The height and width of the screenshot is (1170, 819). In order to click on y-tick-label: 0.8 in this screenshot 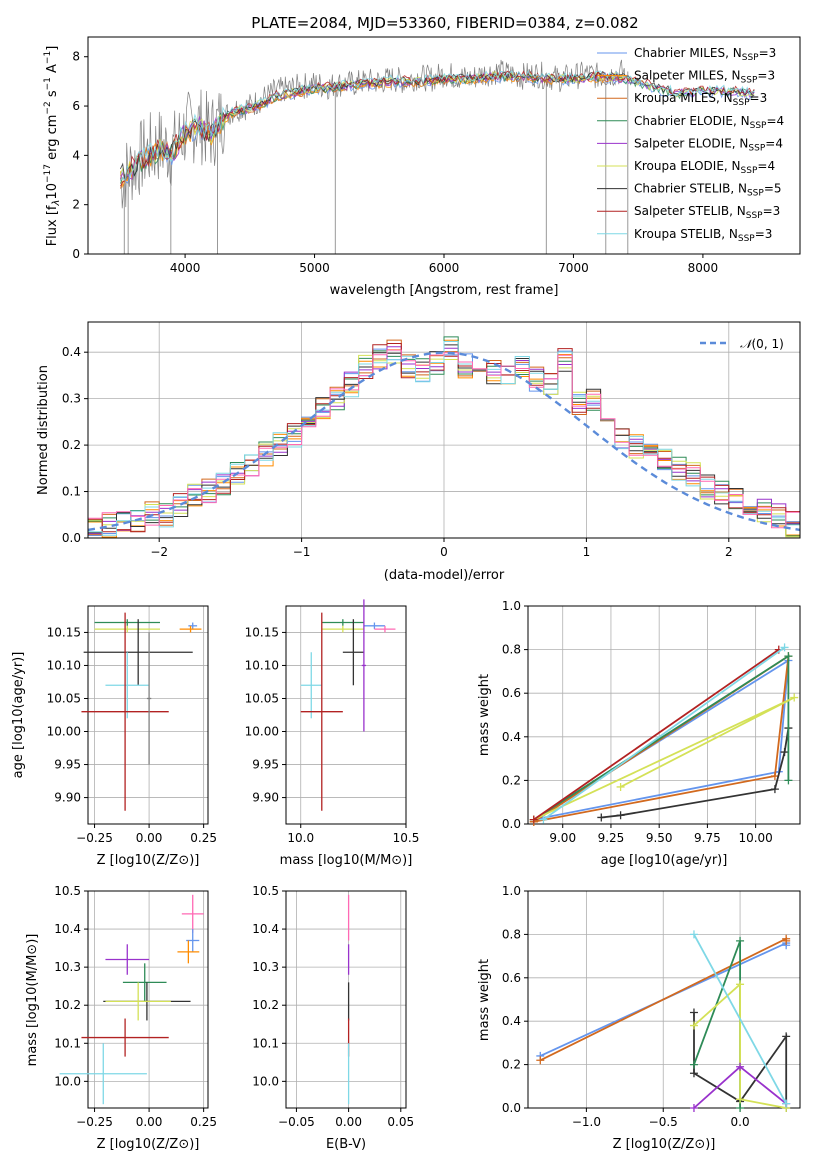, I will do `click(511, 934)`.